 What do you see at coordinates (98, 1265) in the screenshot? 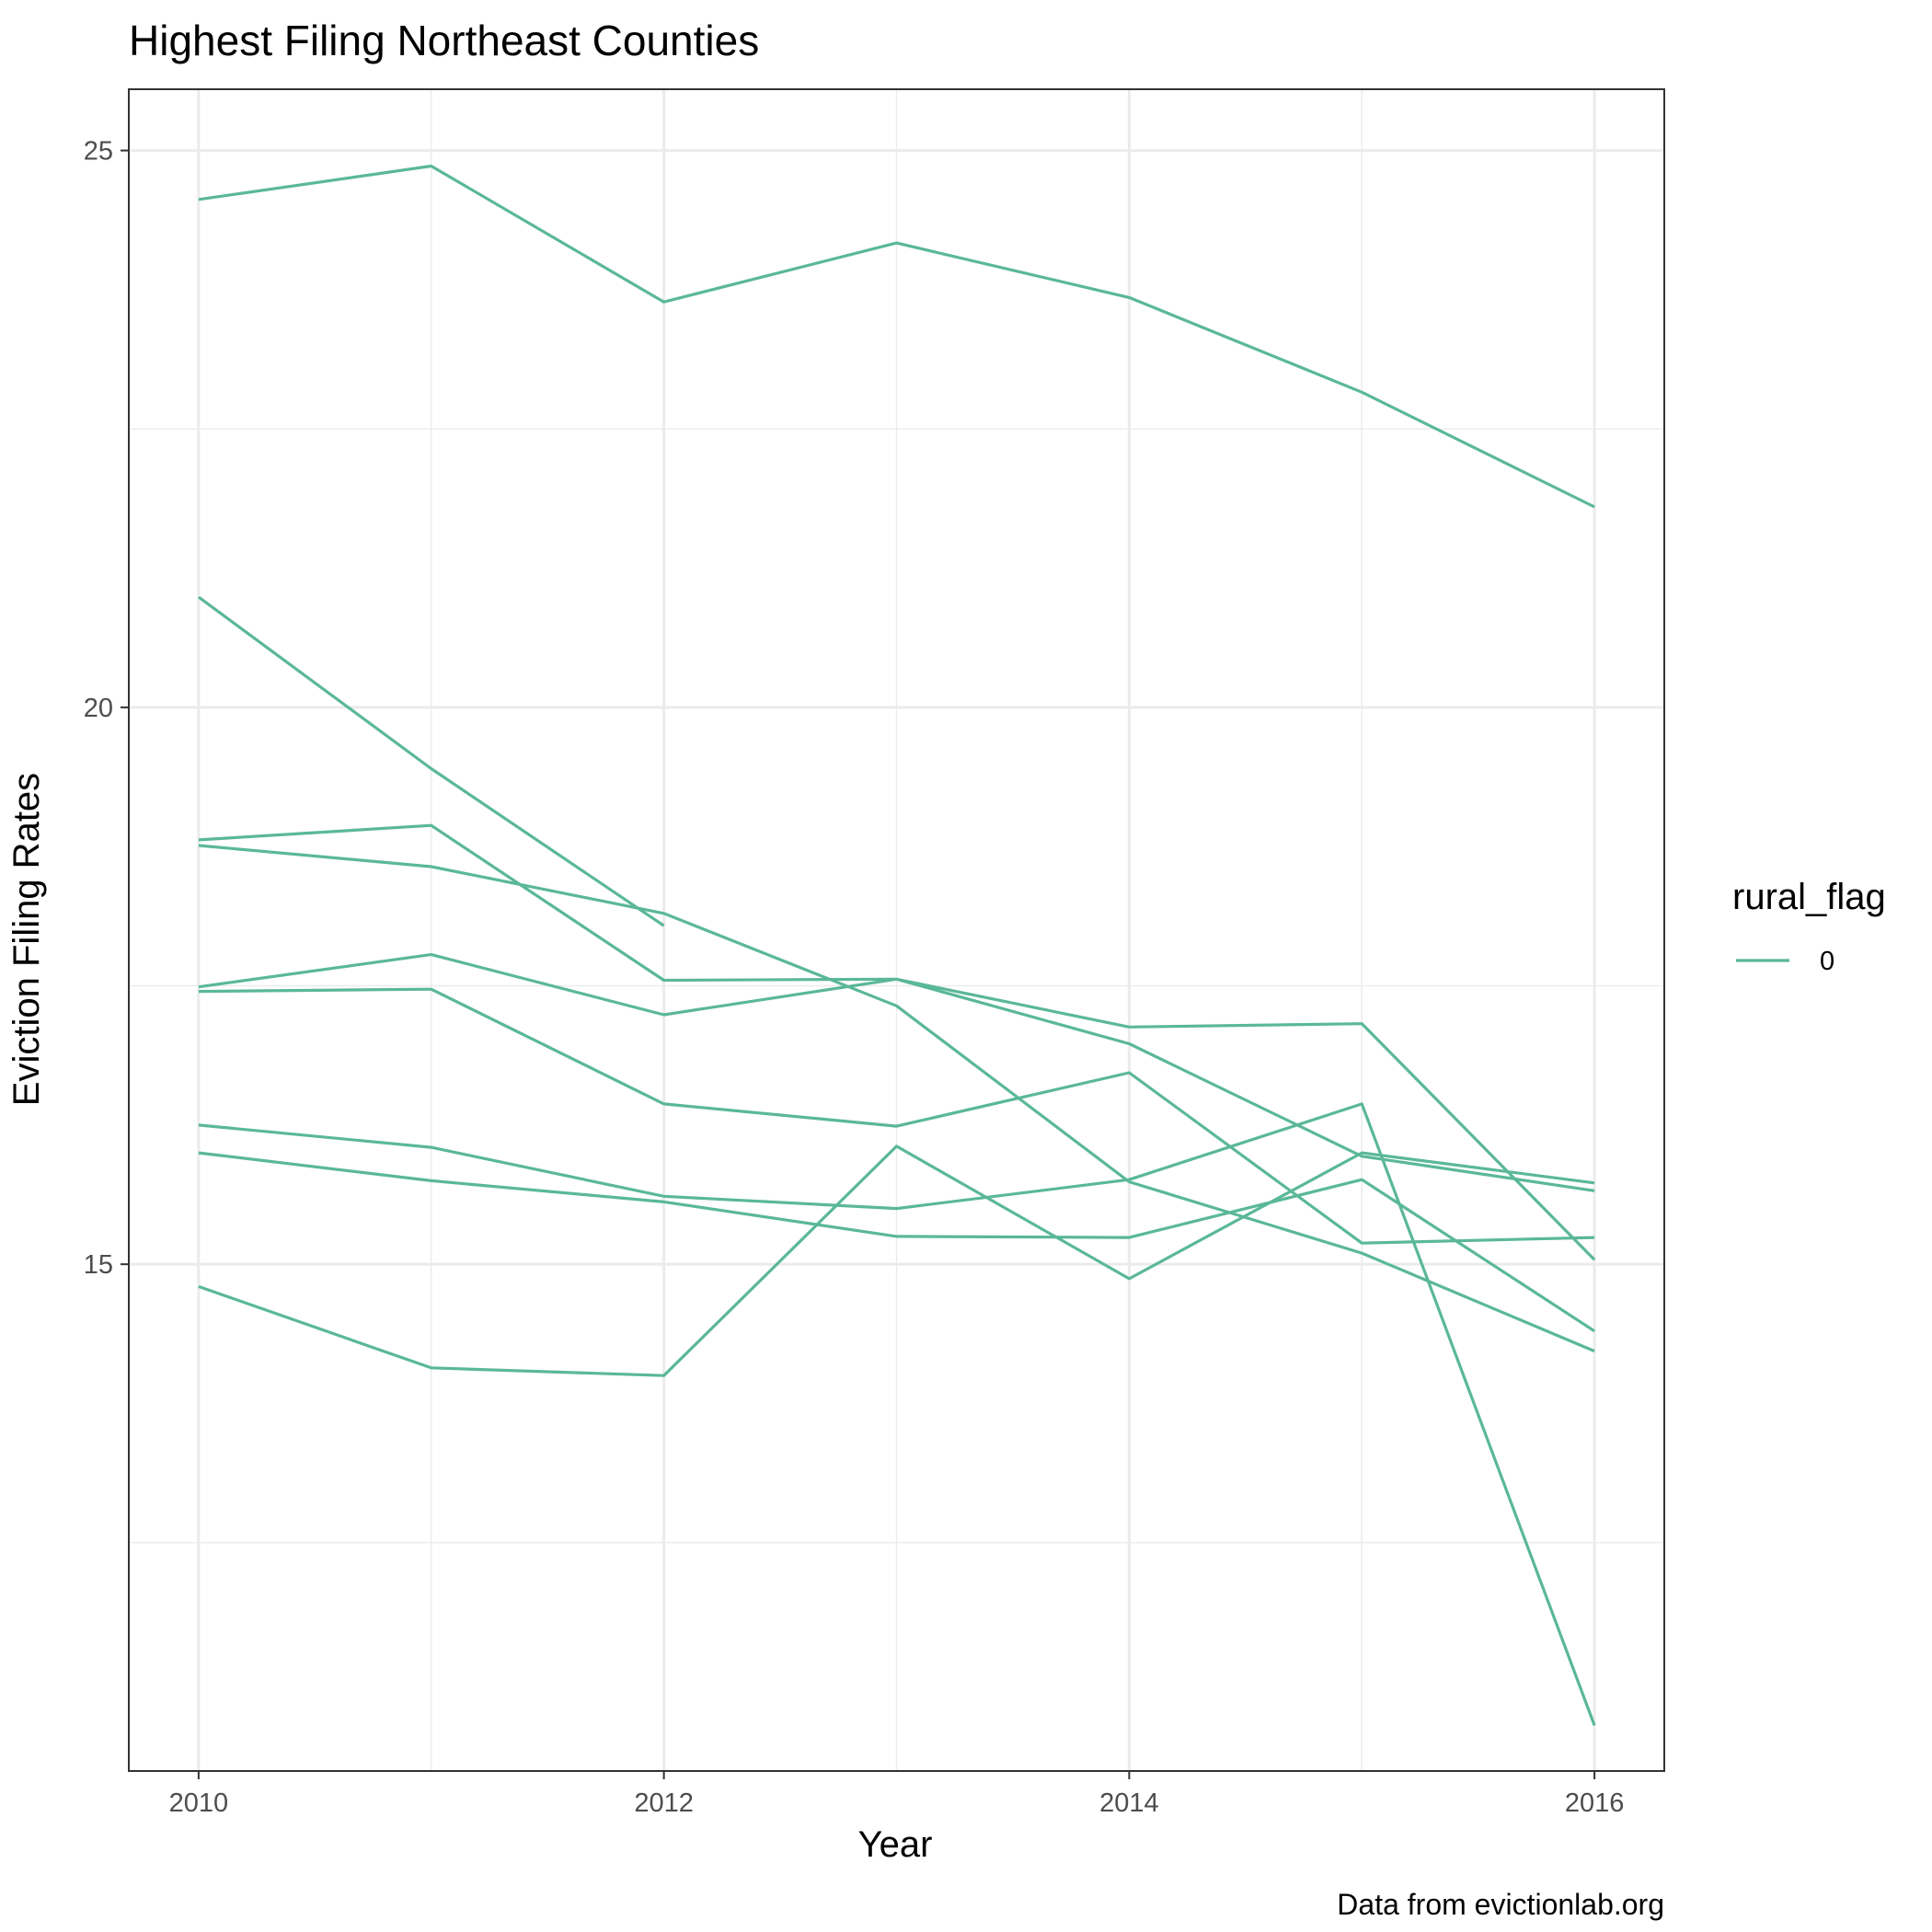
I see `y-tick-label: 15` at bounding box center [98, 1265].